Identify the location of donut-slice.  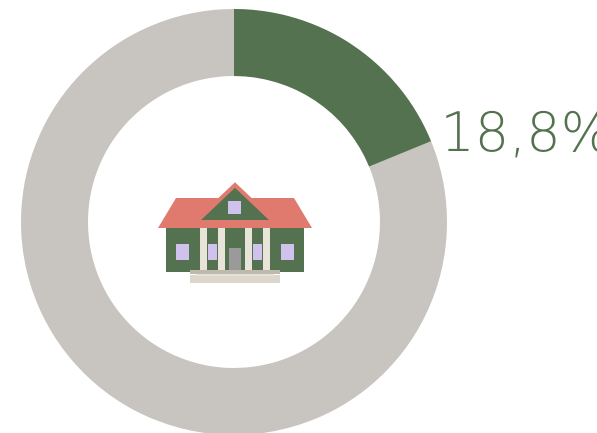
(333, 88).